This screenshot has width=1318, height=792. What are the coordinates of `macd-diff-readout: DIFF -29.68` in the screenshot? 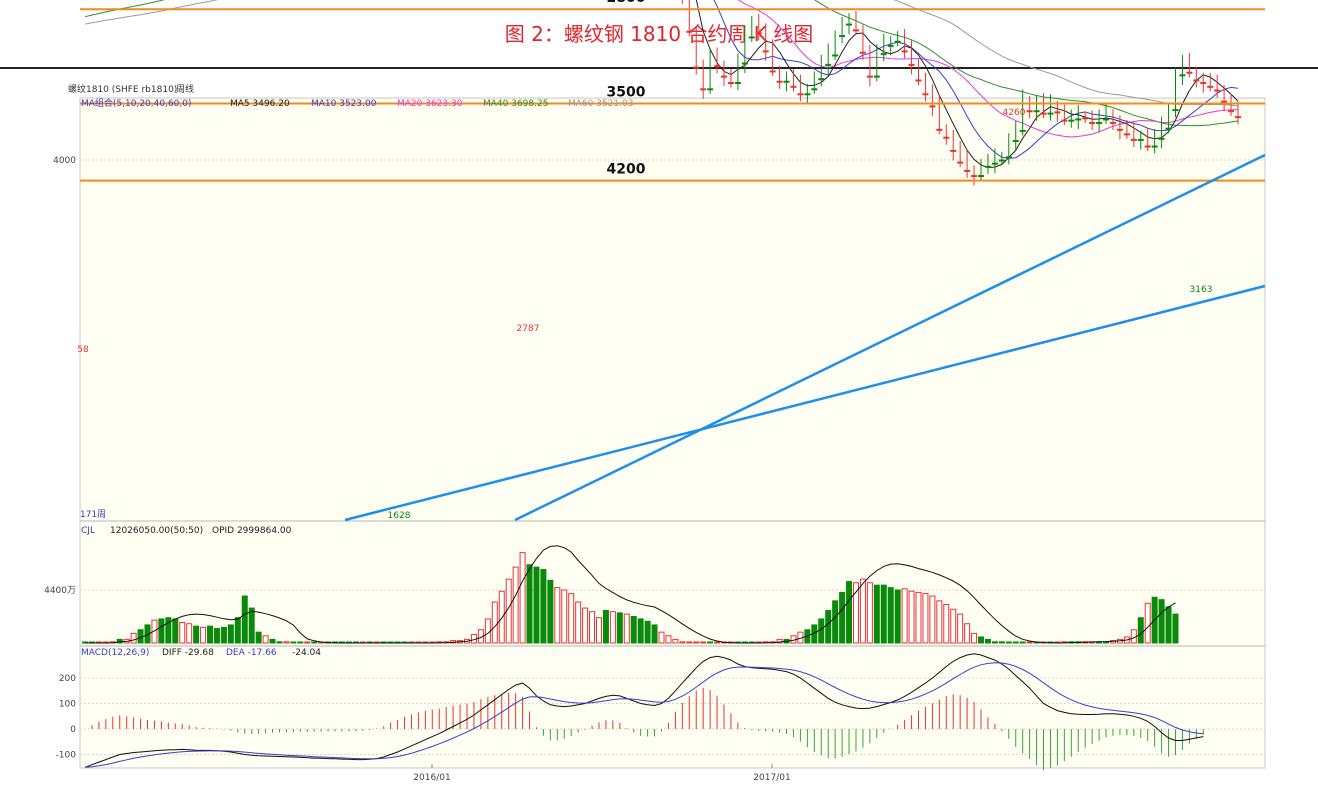 It's located at (188, 653).